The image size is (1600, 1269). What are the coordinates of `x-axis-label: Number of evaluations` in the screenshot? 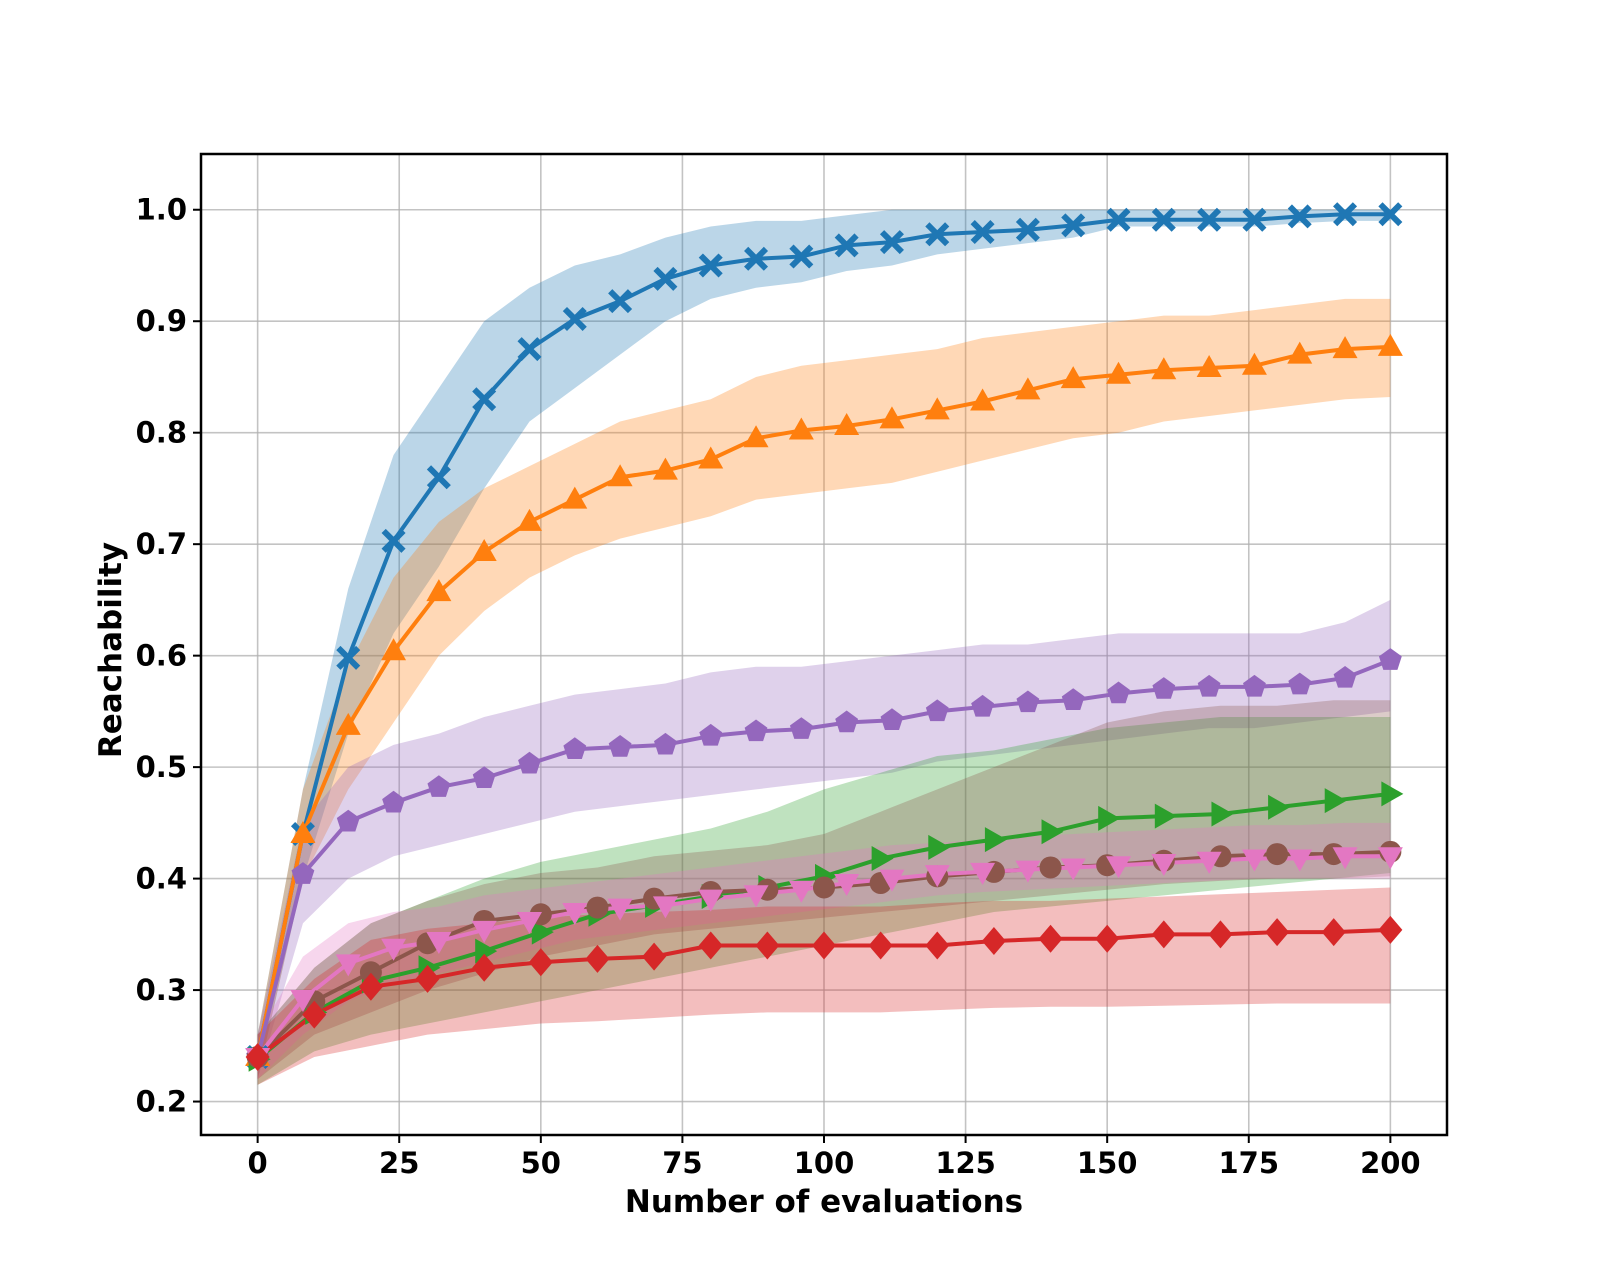 It's located at (824, 1202).